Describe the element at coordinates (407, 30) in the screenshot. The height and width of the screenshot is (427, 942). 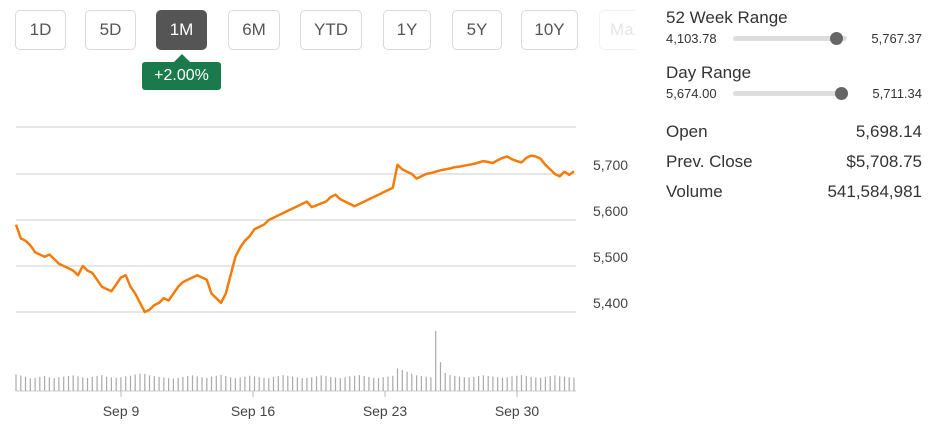
I see `tab-1y: 1Y` at that location.